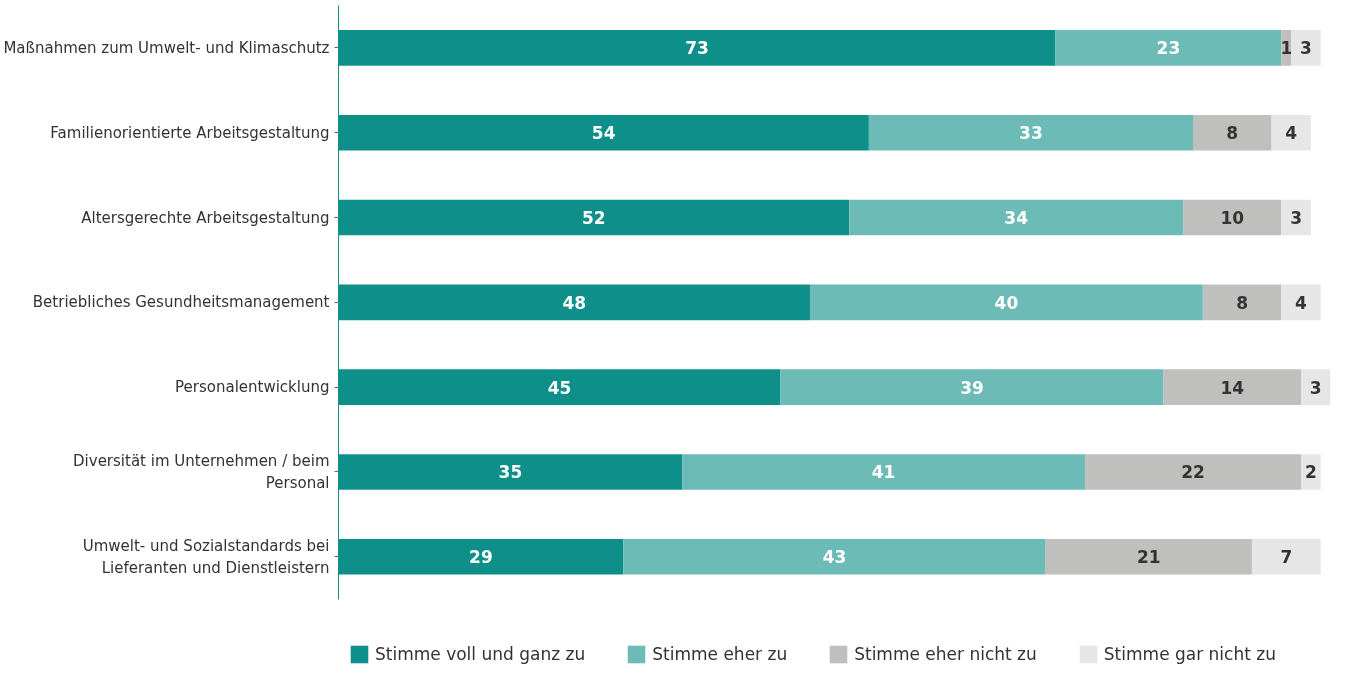 Image resolution: width=1363 pixels, height=691 pixels. I want to click on y-tick-label: Umwelt- und Sozialstandards bei Lieferanten und Dienstleistern, so click(206, 556).